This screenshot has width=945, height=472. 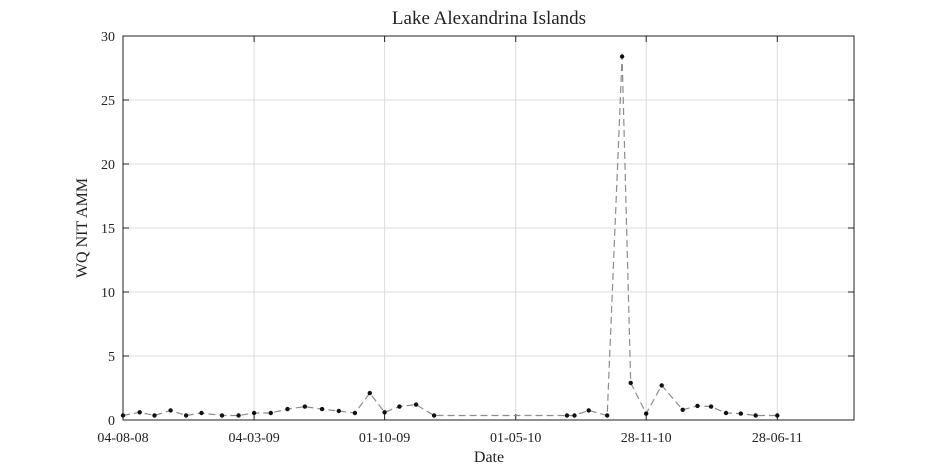 What do you see at coordinates (108, 229) in the screenshot?
I see `y-tick-label: 15` at bounding box center [108, 229].